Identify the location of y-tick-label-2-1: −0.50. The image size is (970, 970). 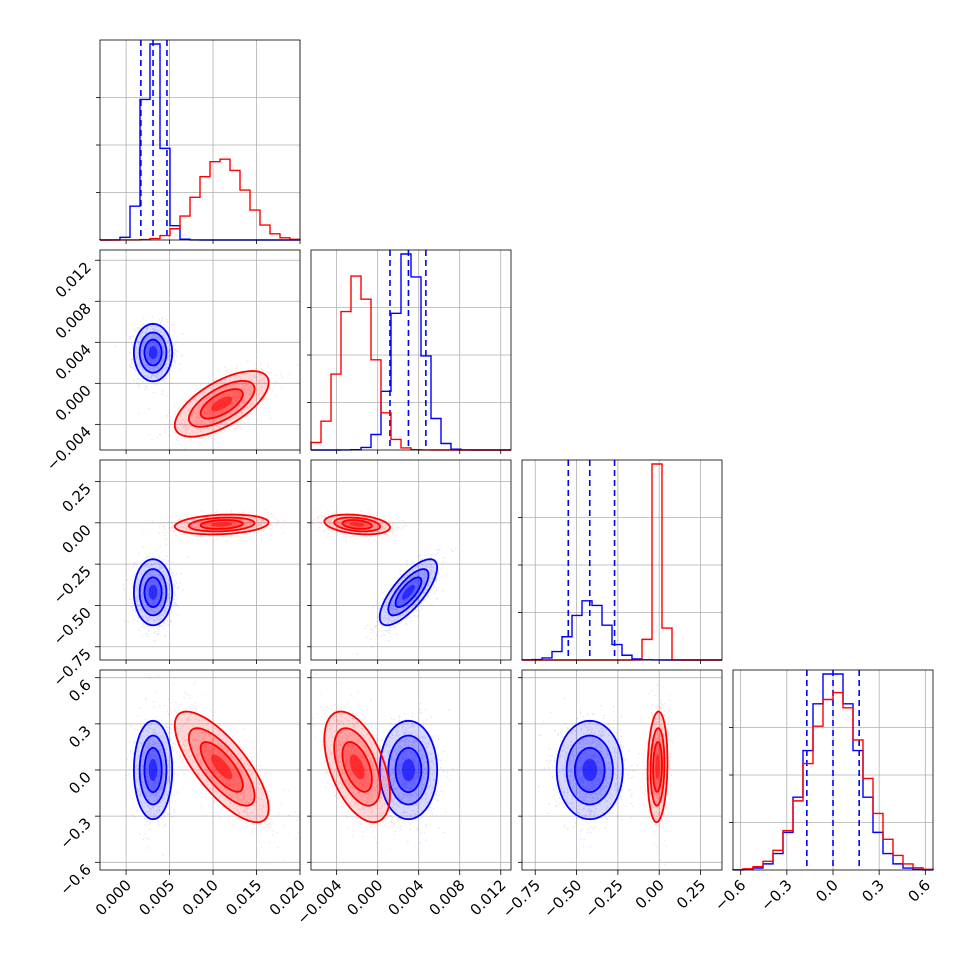
(72, 626).